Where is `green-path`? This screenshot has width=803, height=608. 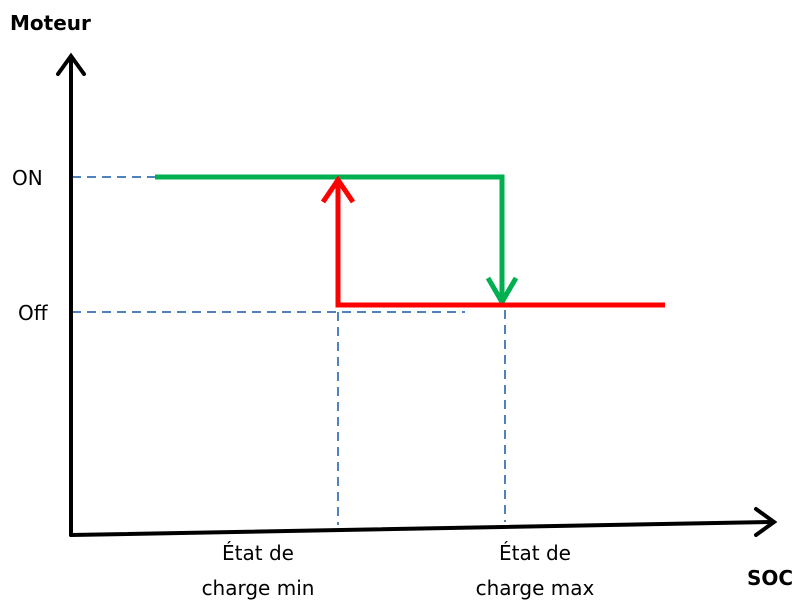 green-path is located at coordinates (337, 240).